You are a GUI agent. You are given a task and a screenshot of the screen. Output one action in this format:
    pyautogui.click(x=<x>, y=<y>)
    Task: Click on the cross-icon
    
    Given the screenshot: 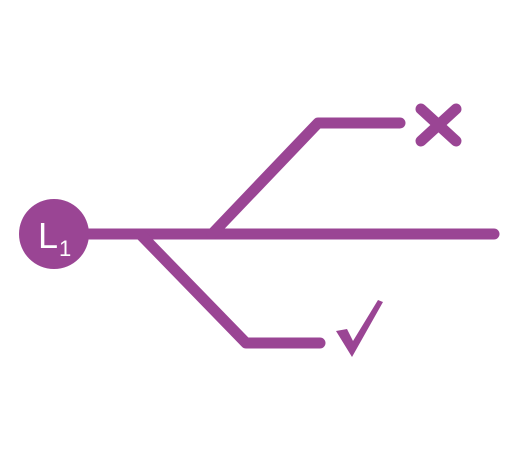 What is the action you would take?
    pyautogui.click(x=438, y=125)
    